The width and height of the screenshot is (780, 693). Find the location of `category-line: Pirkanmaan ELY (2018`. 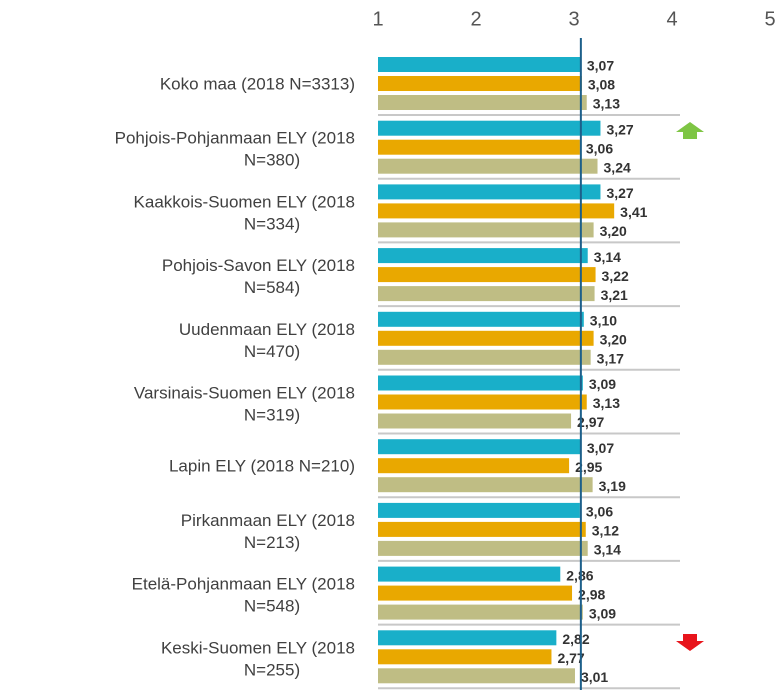

category-line: Pirkanmaan ELY (2018 is located at coordinates (268, 520).